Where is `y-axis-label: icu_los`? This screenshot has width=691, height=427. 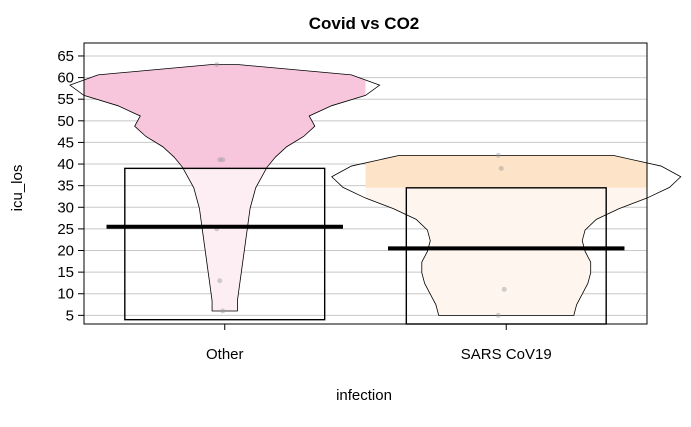 y-axis-label: icu_los is located at coordinates (17, 188).